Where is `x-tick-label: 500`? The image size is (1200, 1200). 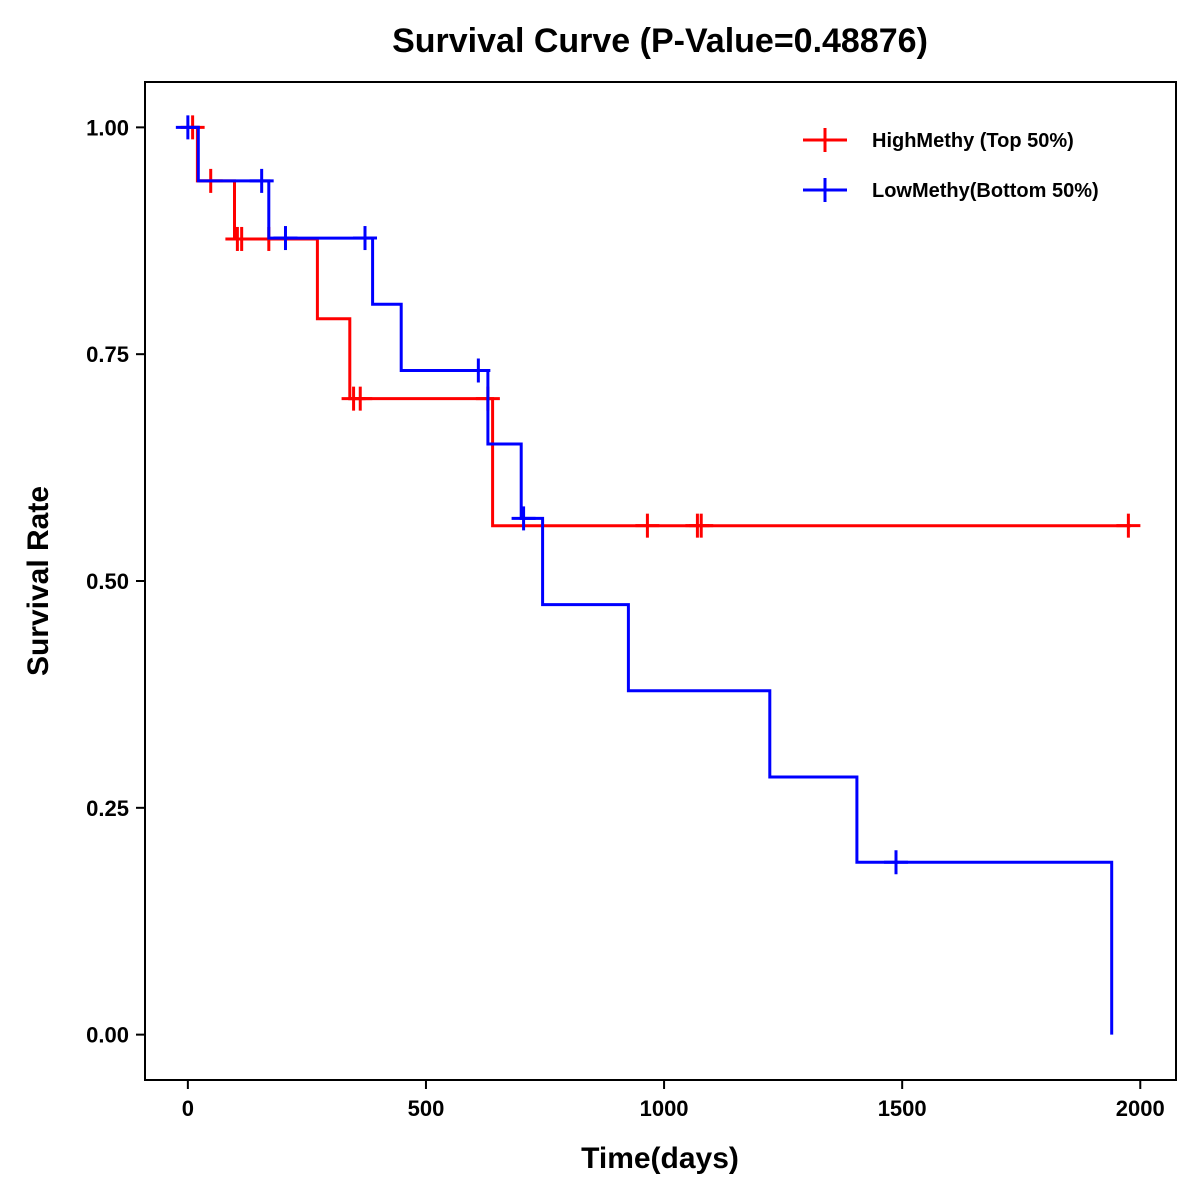 x-tick-label: 500 is located at coordinates (426, 1108).